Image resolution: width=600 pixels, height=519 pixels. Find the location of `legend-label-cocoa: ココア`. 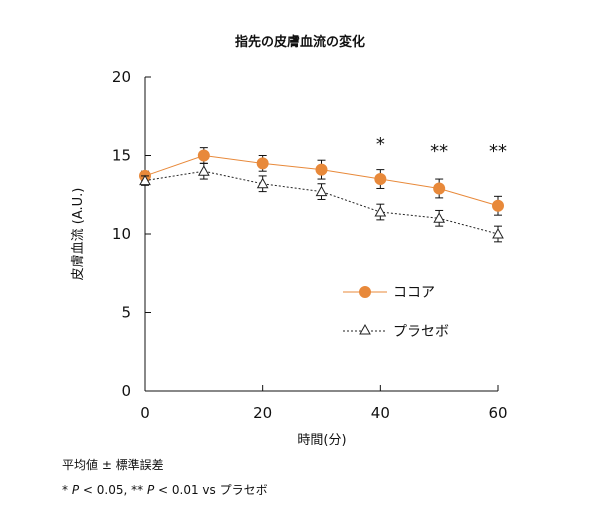

legend-label-cocoa: ココア is located at coordinates (414, 293).